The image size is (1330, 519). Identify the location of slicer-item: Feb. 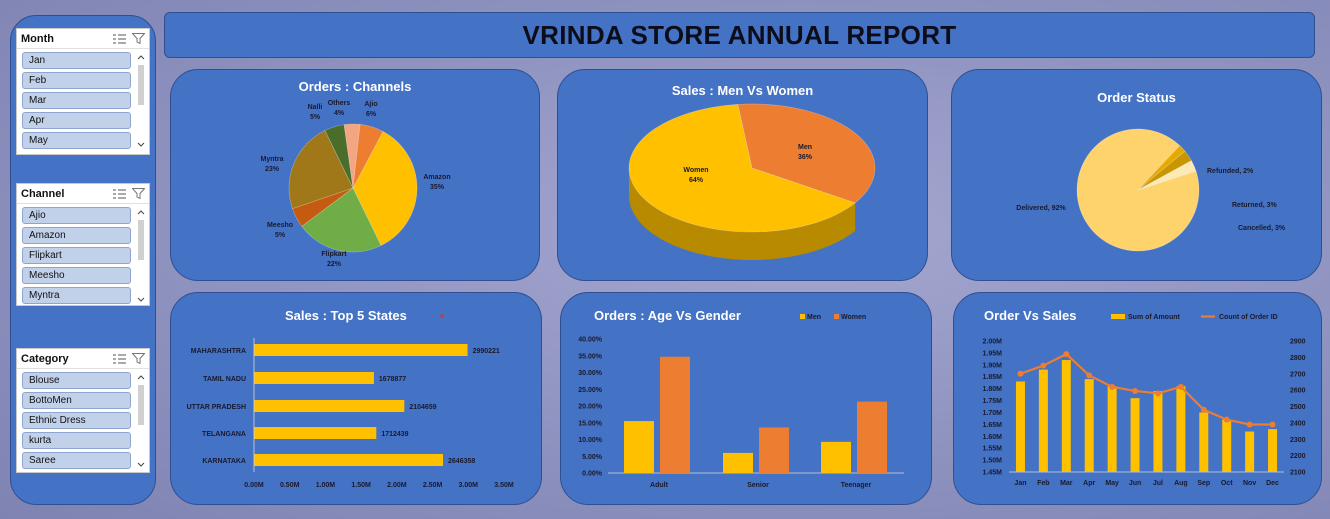
(76, 80).